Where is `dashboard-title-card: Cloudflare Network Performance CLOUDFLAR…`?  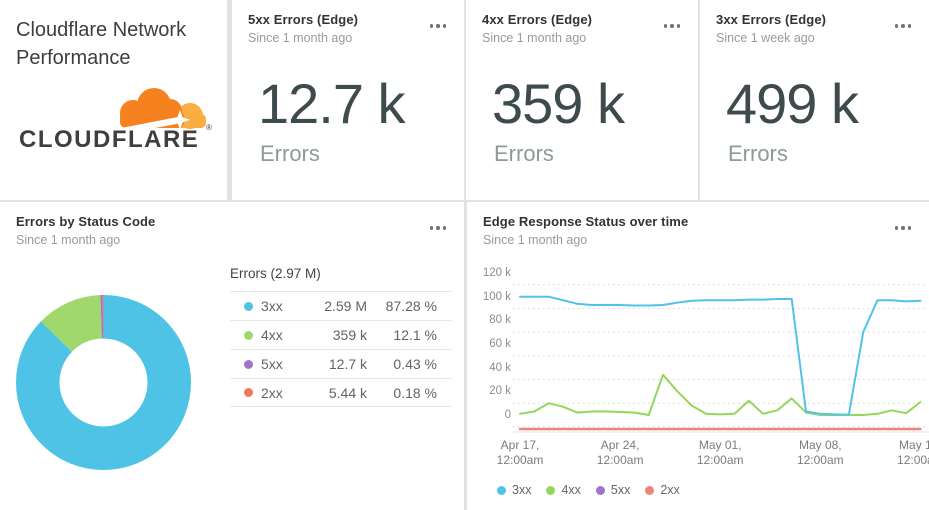 dashboard-title-card: Cloudflare Network Performance CLOUDFLAR… is located at coordinates (113, 100).